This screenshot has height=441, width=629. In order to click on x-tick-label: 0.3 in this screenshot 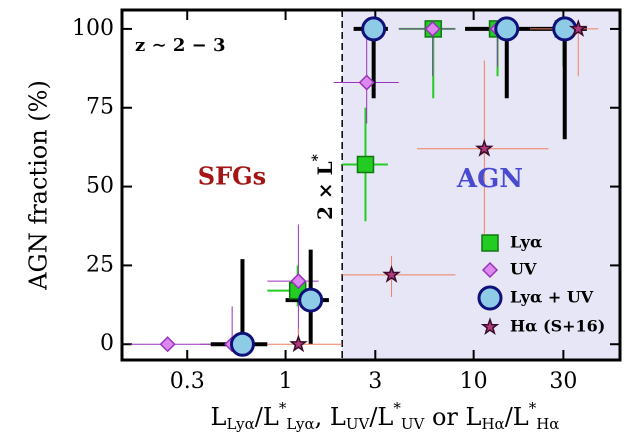, I will do `click(187, 381)`.